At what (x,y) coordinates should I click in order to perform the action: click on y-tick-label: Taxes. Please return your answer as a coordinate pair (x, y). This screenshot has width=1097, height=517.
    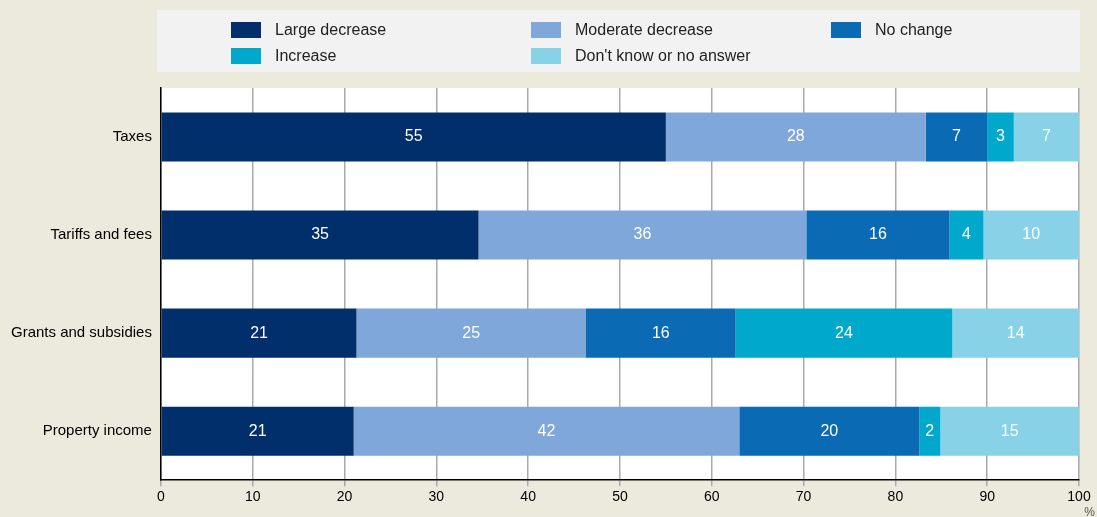
    Looking at the image, I should click on (132, 136).